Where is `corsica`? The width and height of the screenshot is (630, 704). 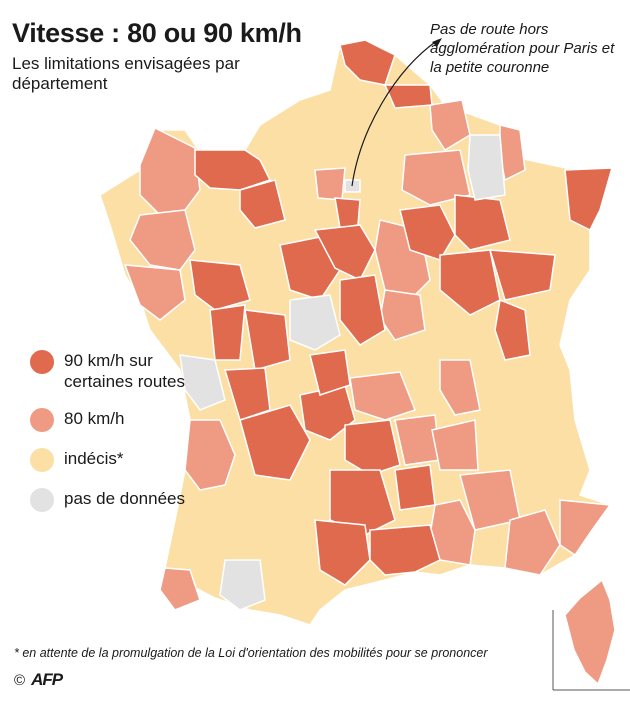 corsica is located at coordinates (590, 632).